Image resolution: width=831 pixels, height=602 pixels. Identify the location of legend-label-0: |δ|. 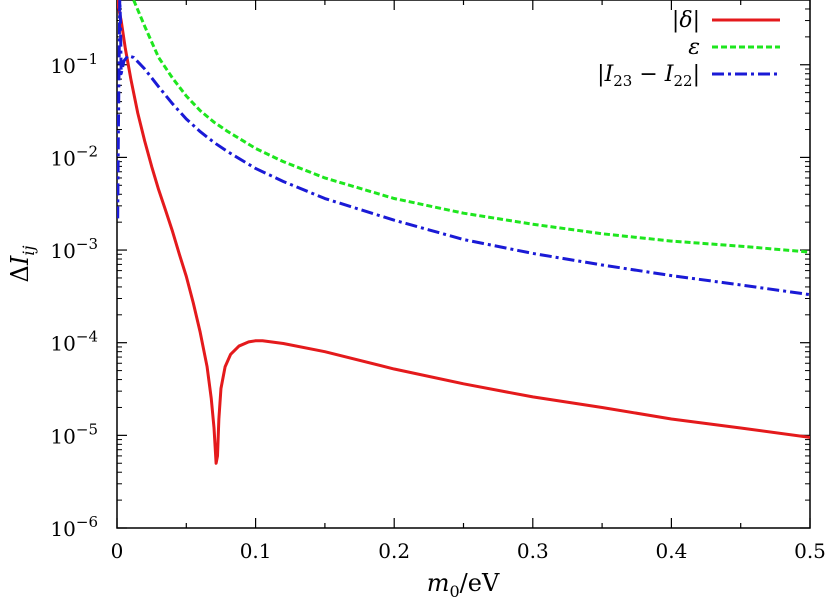
(686, 20).